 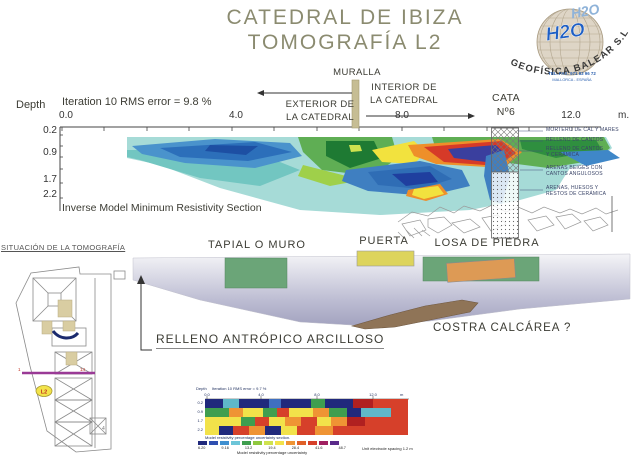 What do you see at coordinates (585, 11) in the screenshot?
I see `logo-h2o-top: H2O` at bounding box center [585, 11].